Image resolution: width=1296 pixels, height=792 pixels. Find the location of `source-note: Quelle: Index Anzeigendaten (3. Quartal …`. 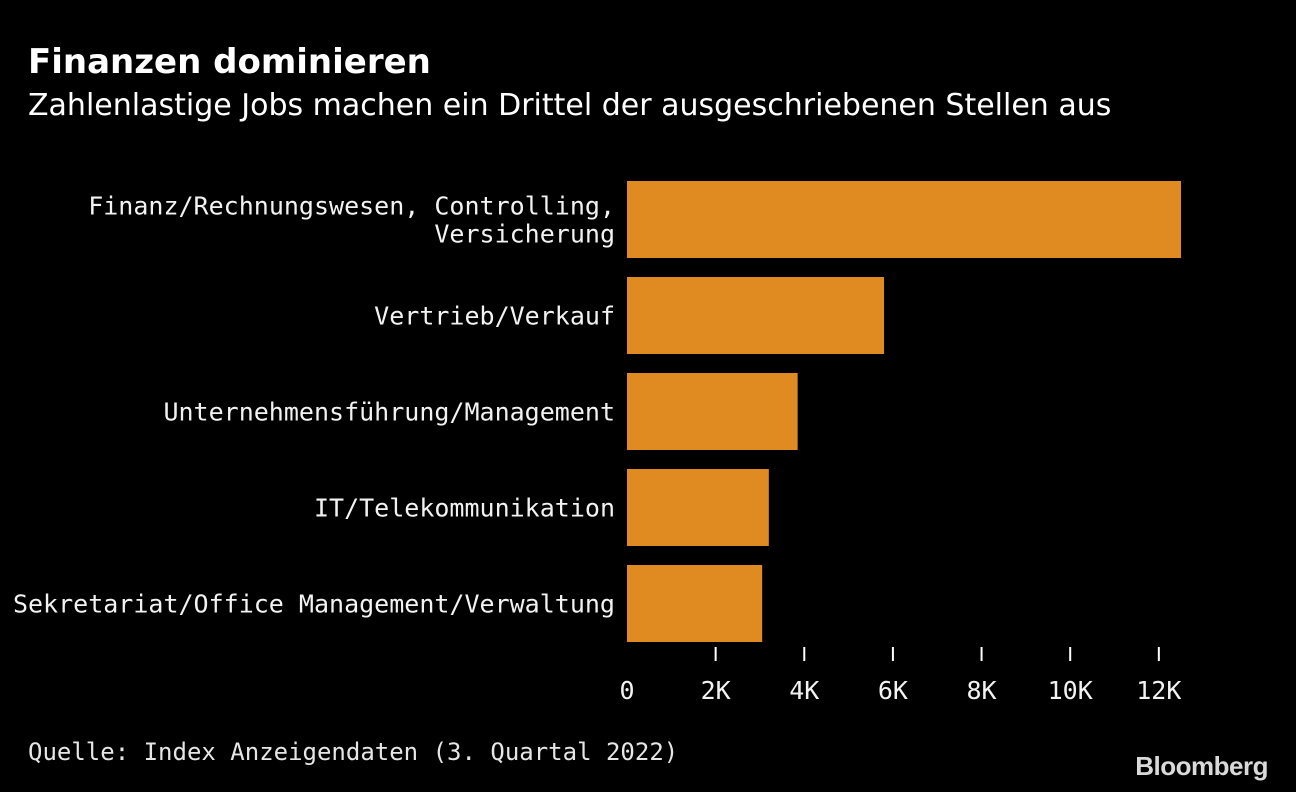

source-note: Quelle: Index Anzeigendaten (3. Quartal … is located at coordinates (353, 752).